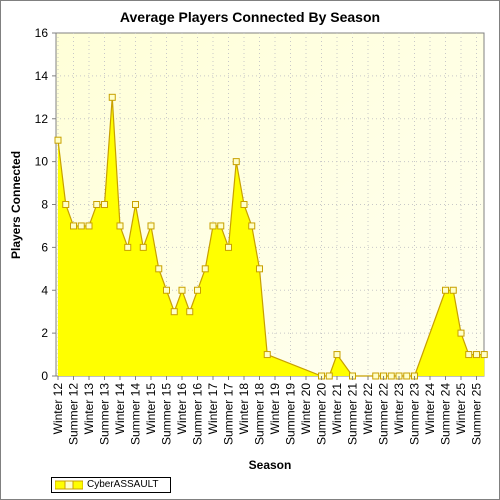 This screenshot has width=500, height=500. Describe the element at coordinates (337, 409) in the screenshot. I see `x-tick-label: Winter 21` at that location.